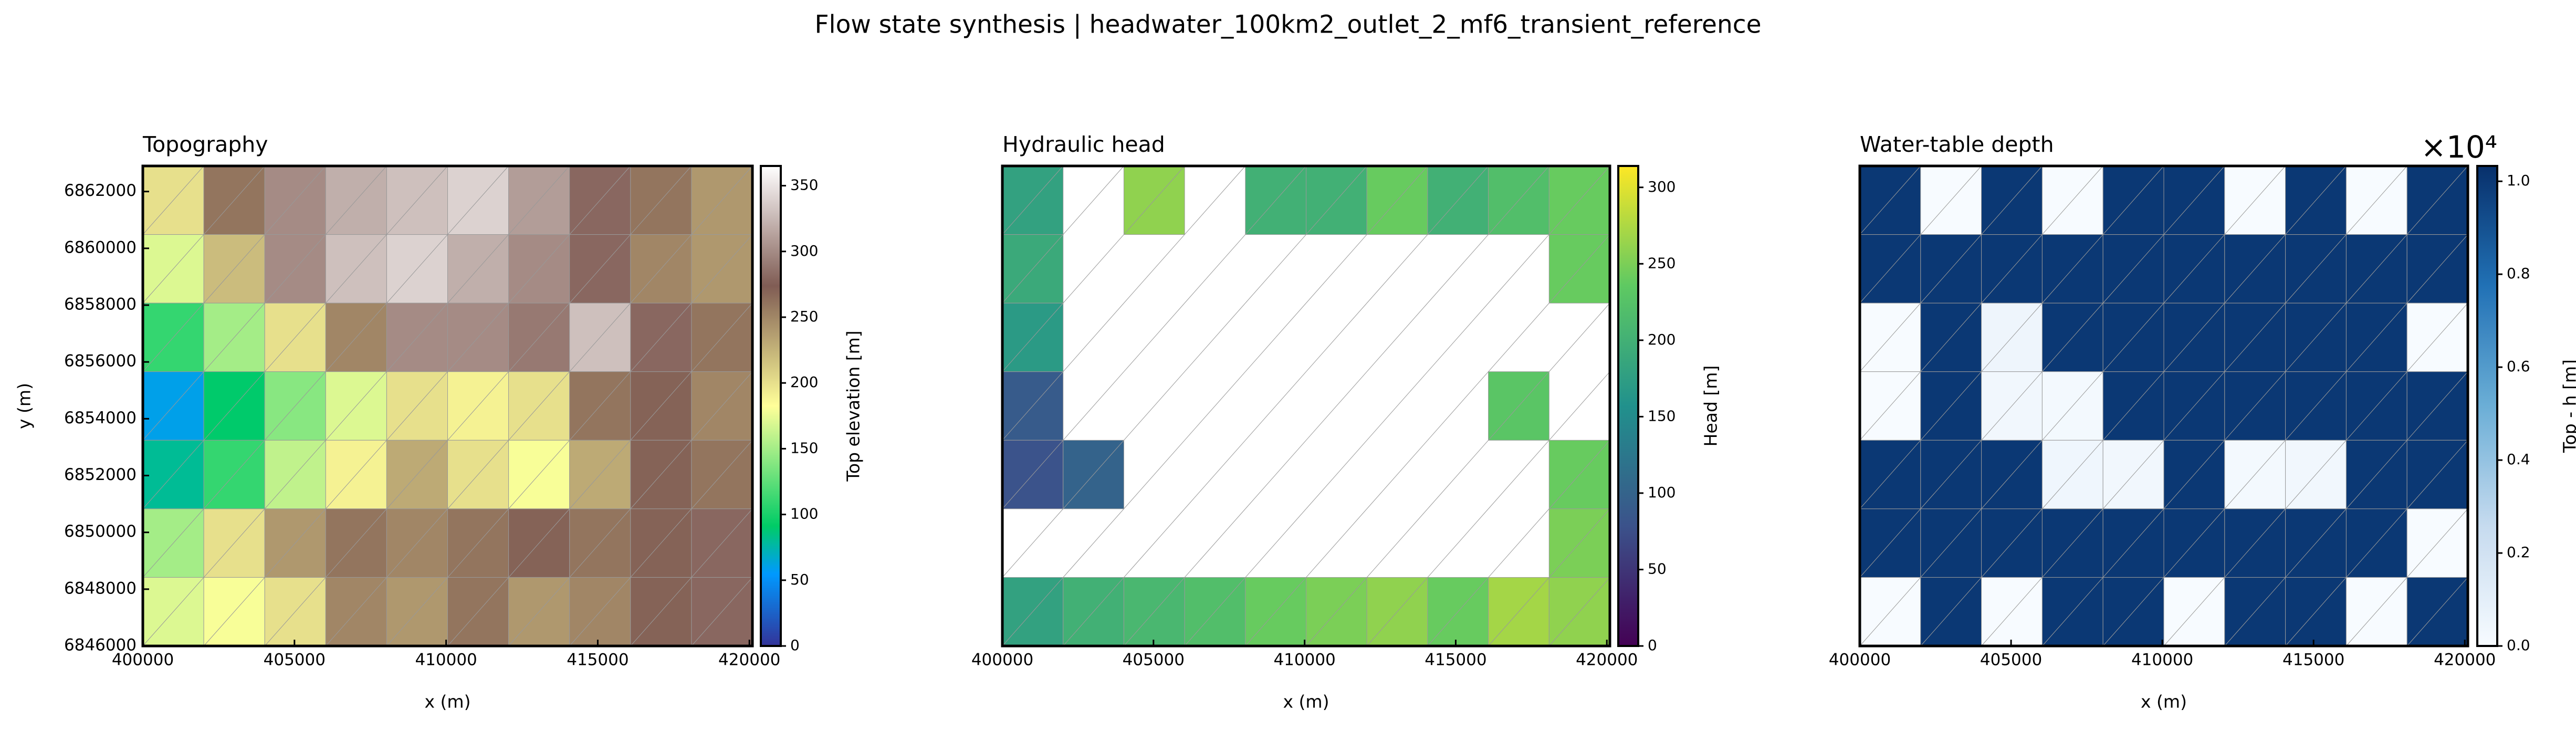  Describe the element at coordinates (2459, 147) in the screenshot. I see `colorbar-offset: ×10⁴` at that location.